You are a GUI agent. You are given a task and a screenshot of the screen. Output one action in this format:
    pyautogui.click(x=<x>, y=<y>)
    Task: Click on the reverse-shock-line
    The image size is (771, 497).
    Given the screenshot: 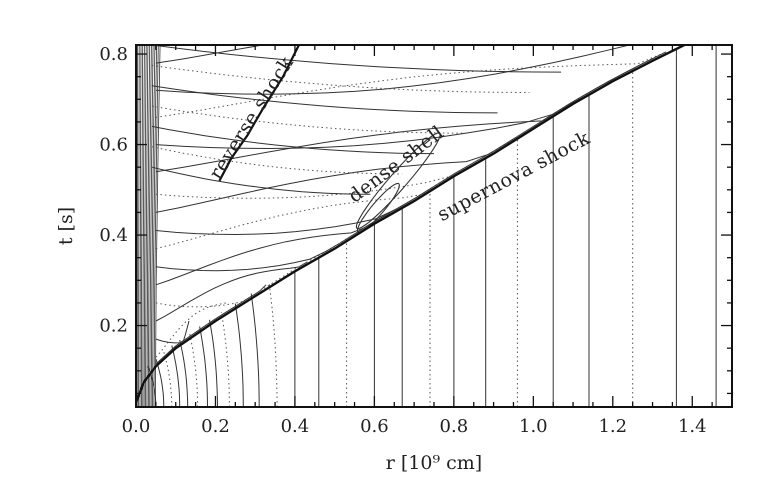 What is the action you would take?
    pyautogui.click(x=259, y=113)
    